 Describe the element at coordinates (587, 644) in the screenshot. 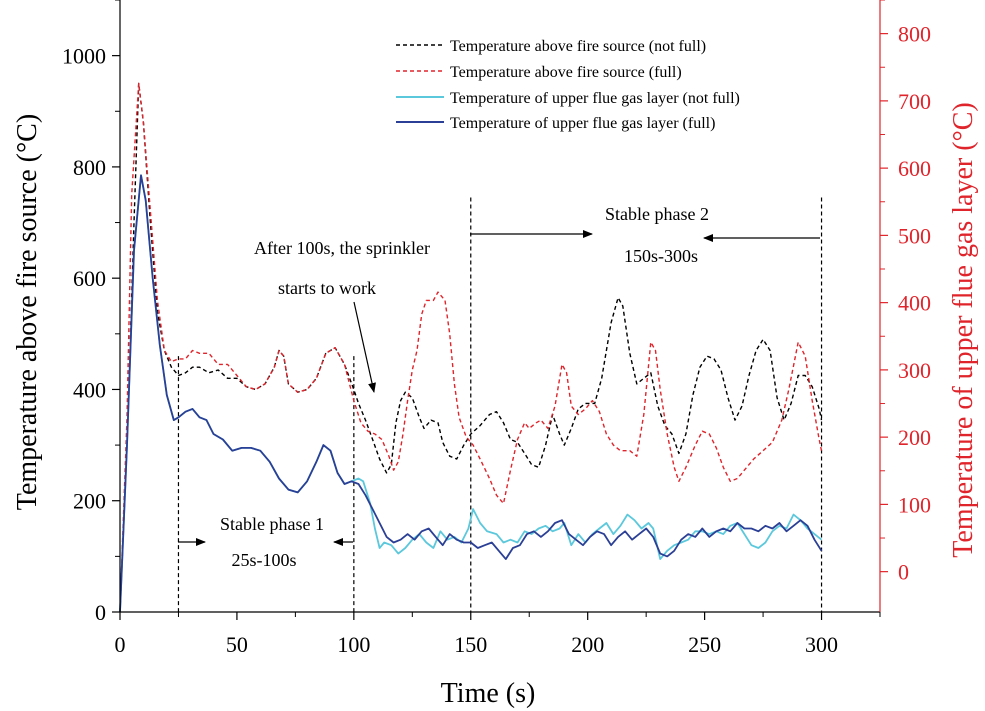

I see `x-tick-label: 200` at that location.